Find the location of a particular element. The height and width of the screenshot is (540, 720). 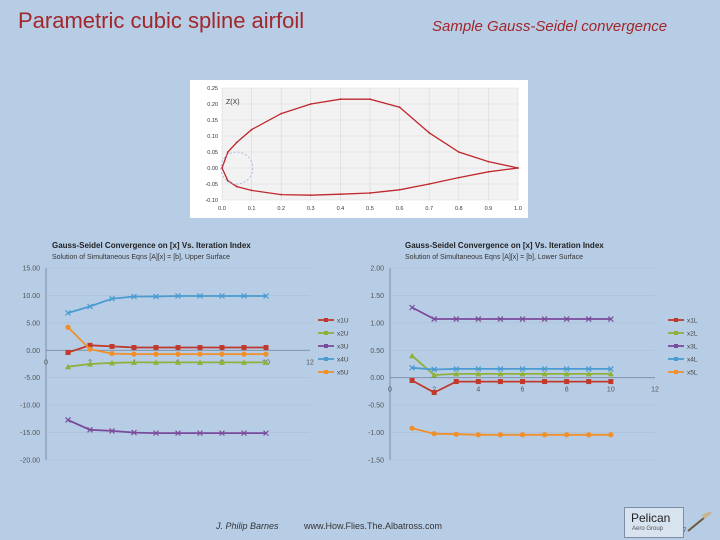

website-url: www.How.Flies.The.Albatross.com is located at coordinates (373, 526).